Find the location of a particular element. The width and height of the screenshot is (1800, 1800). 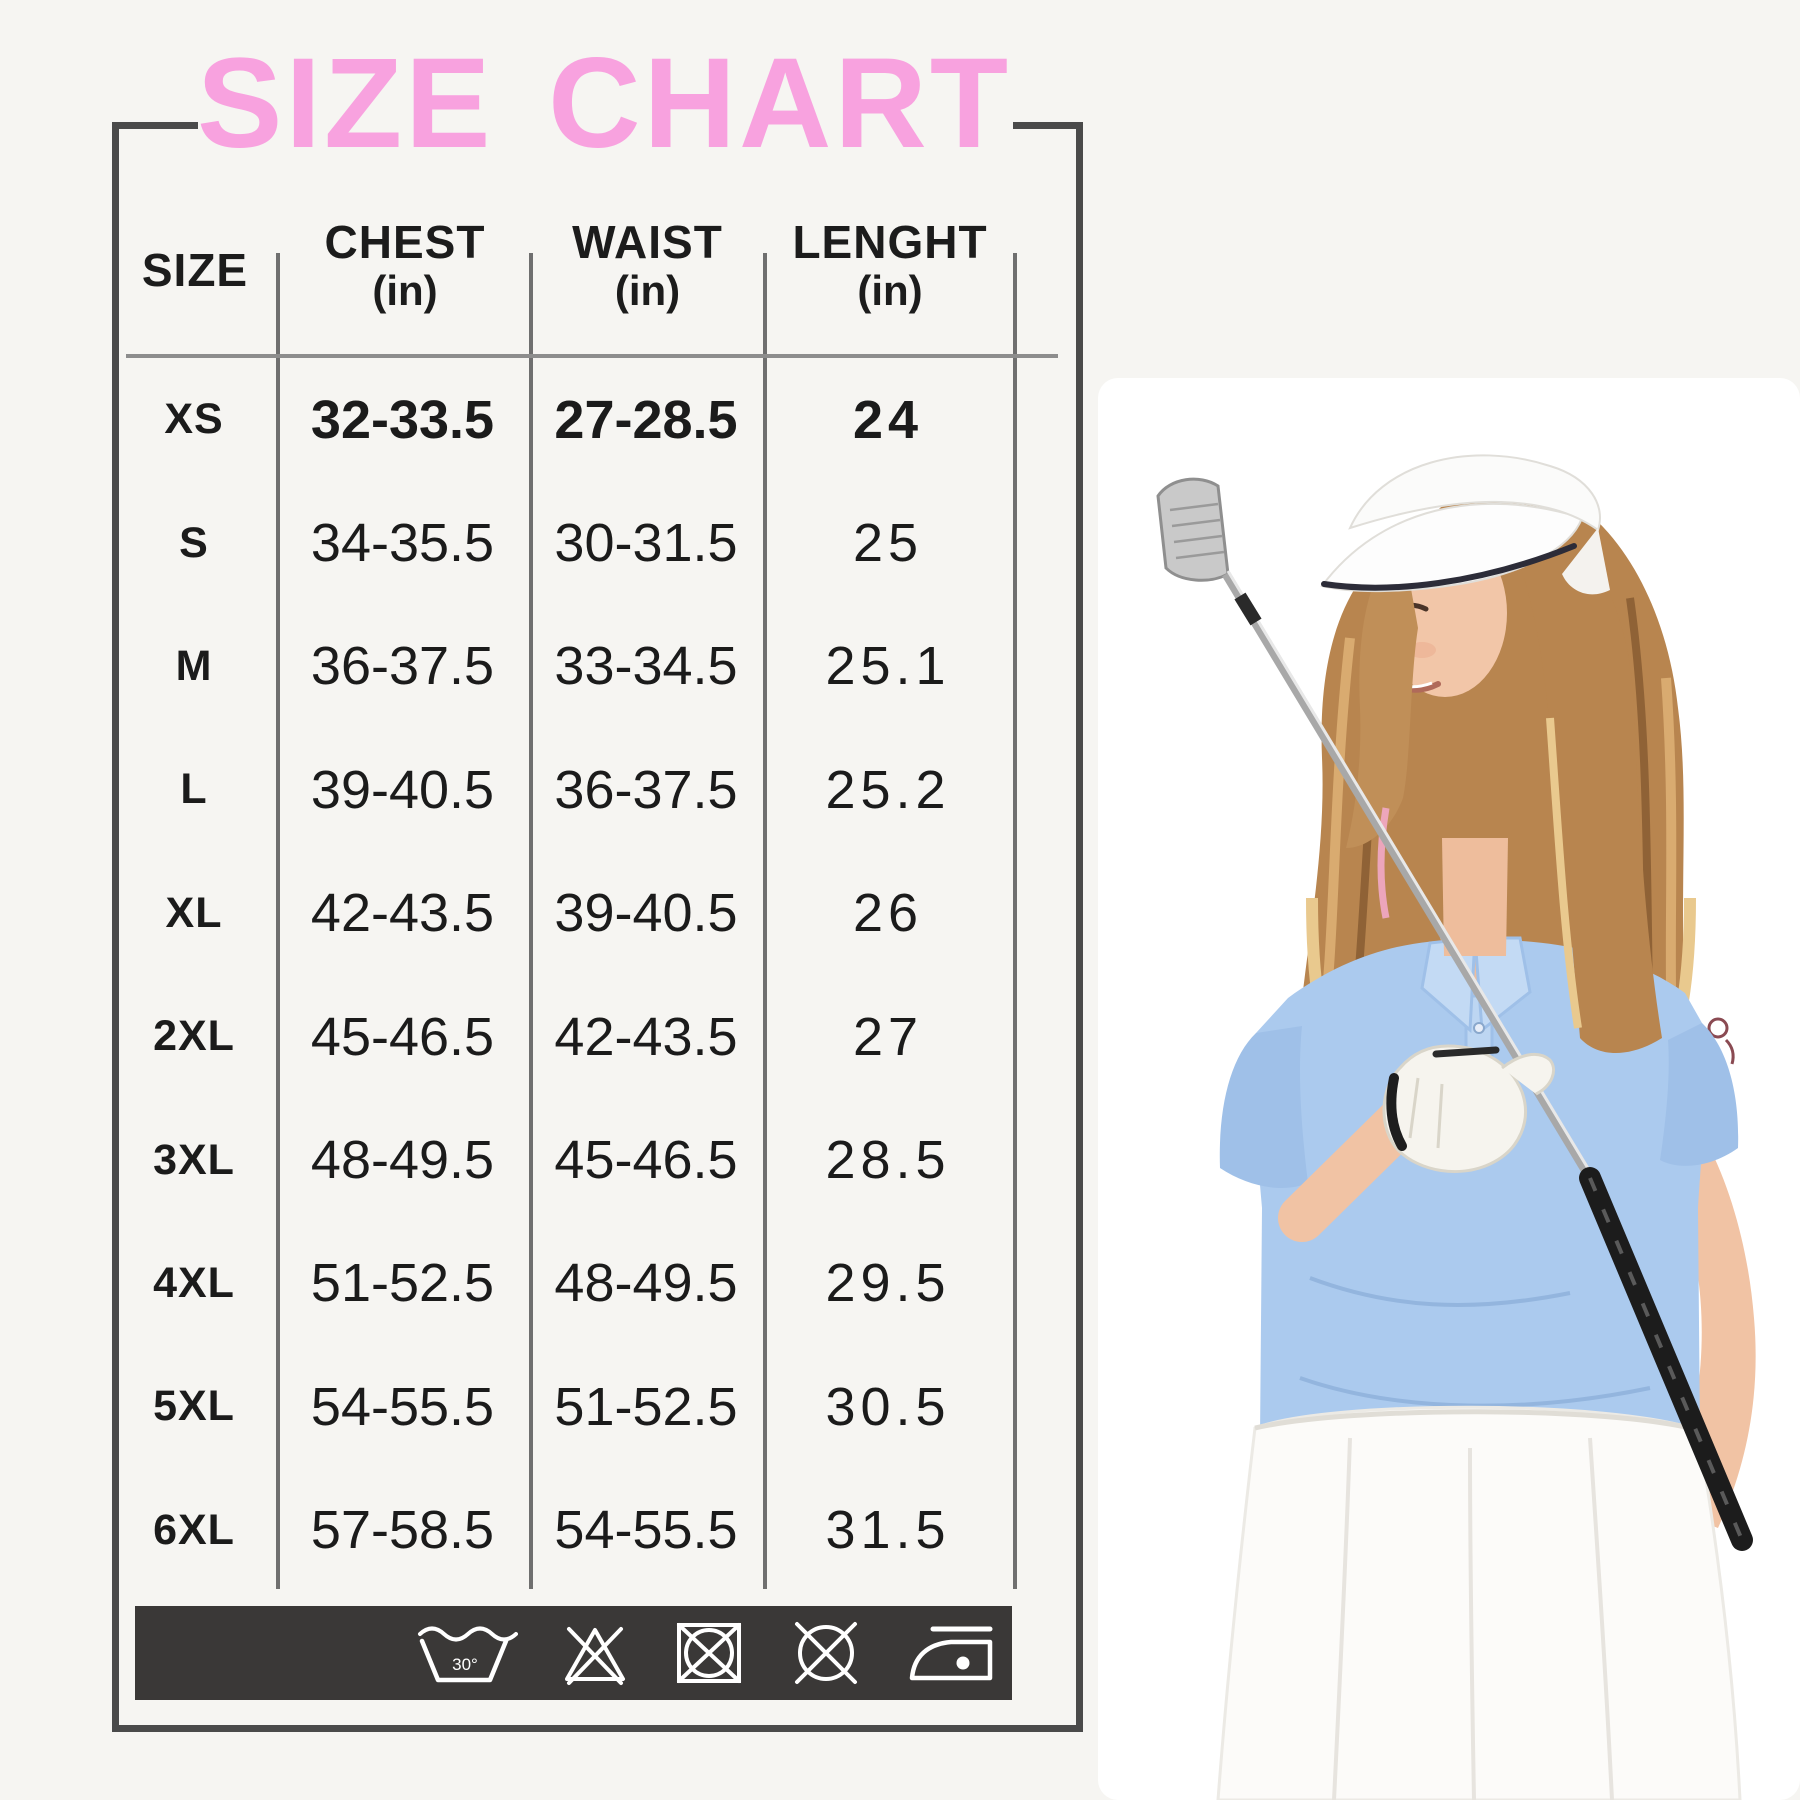

size-cell: 4XL is located at coordinates (194, 1282).